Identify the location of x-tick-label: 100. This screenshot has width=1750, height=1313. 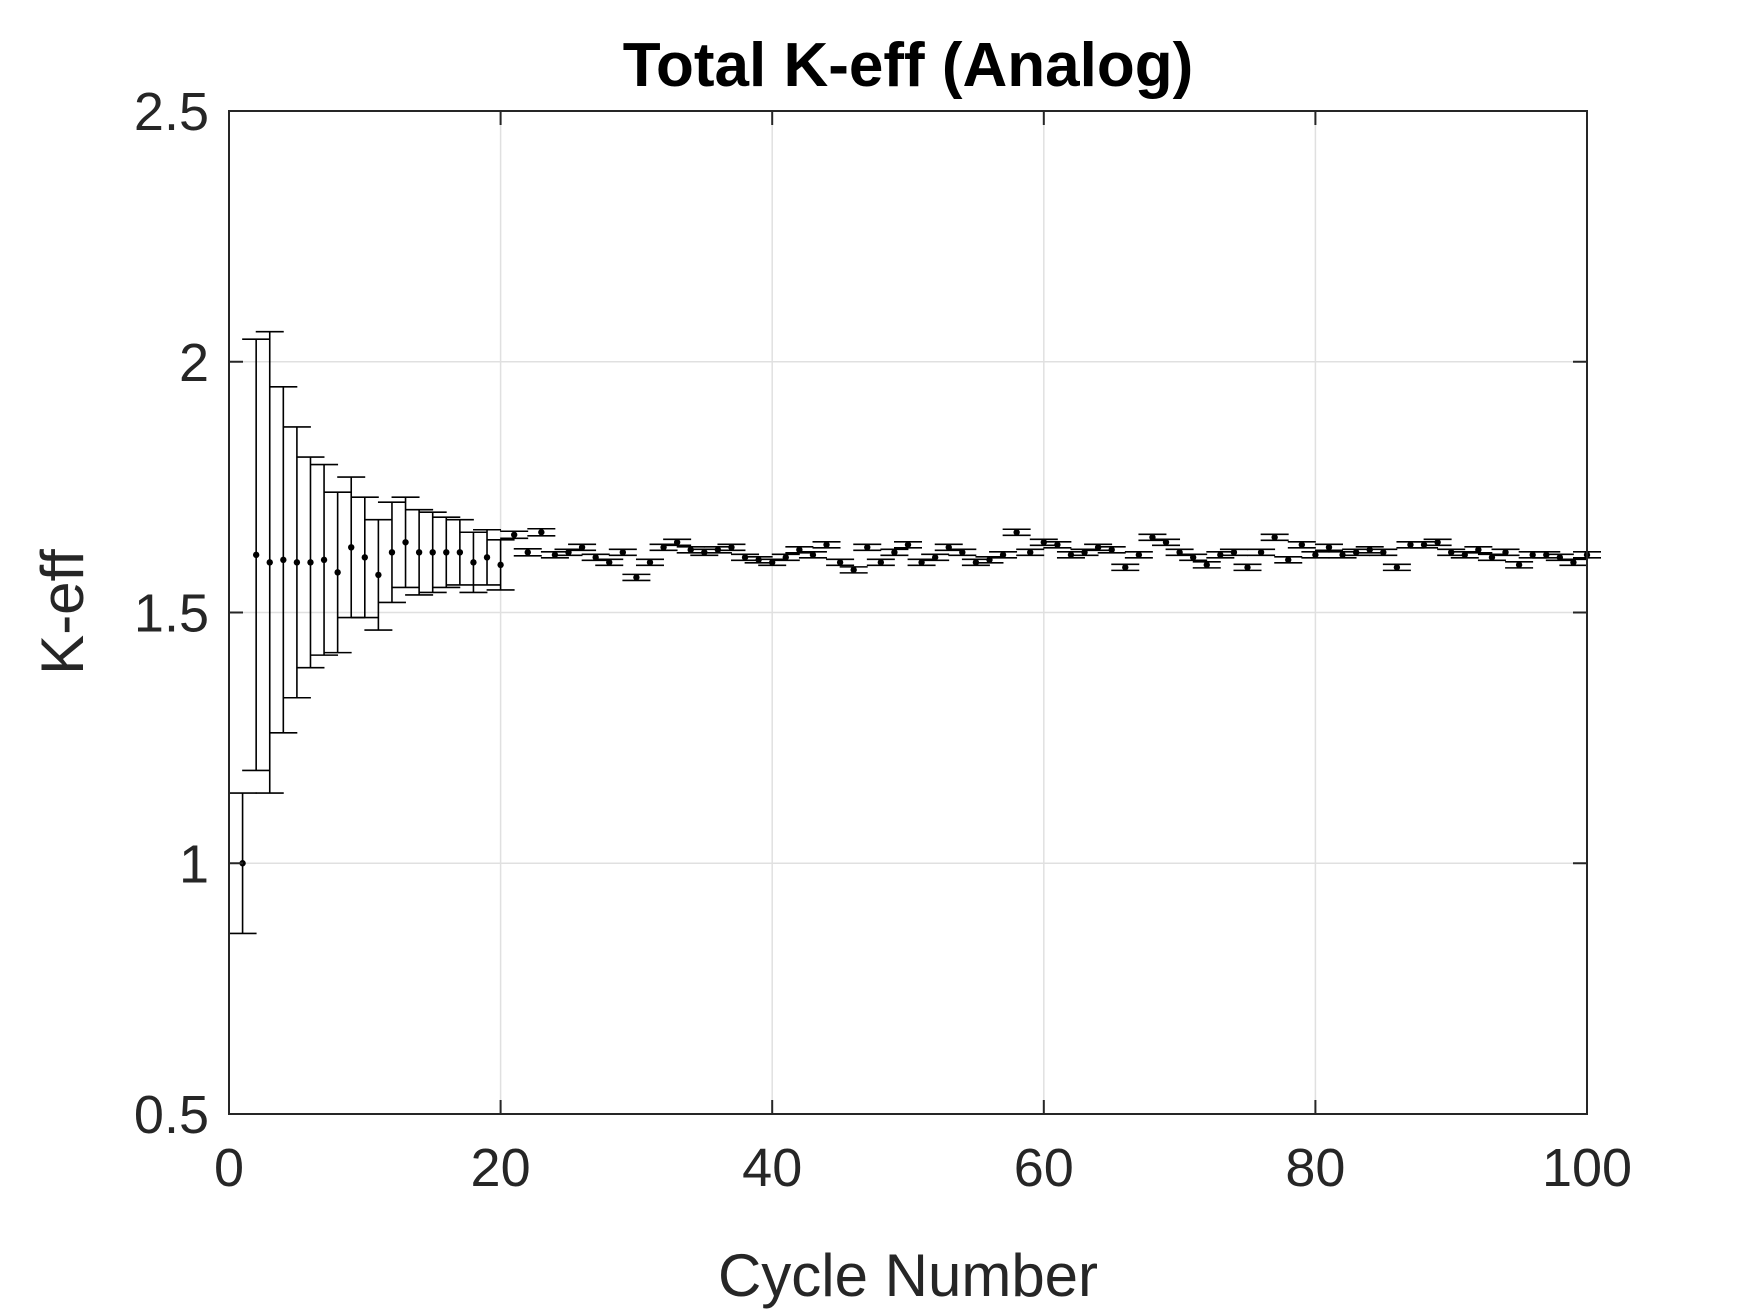
(1587, 1168).